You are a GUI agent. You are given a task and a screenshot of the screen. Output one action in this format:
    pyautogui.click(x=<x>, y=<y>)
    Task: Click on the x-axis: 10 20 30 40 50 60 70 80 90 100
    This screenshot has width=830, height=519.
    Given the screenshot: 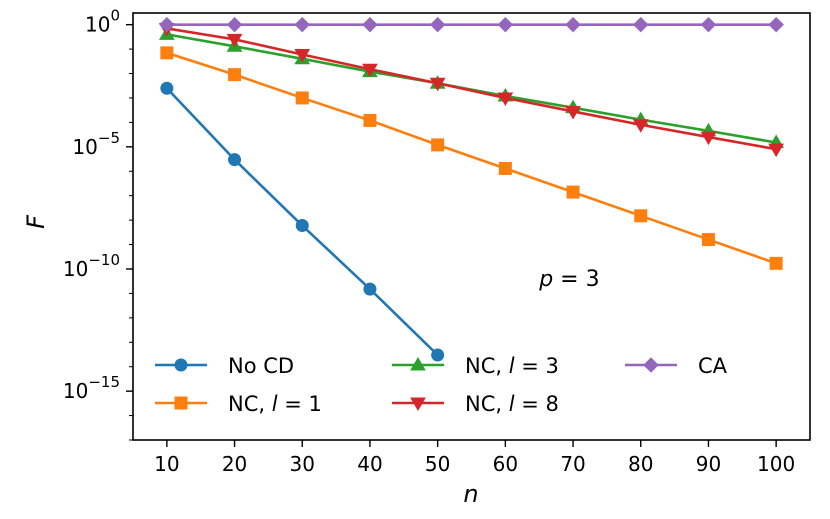 What is the action you would take?
    pyautogui.click(x=474, y=458)
    